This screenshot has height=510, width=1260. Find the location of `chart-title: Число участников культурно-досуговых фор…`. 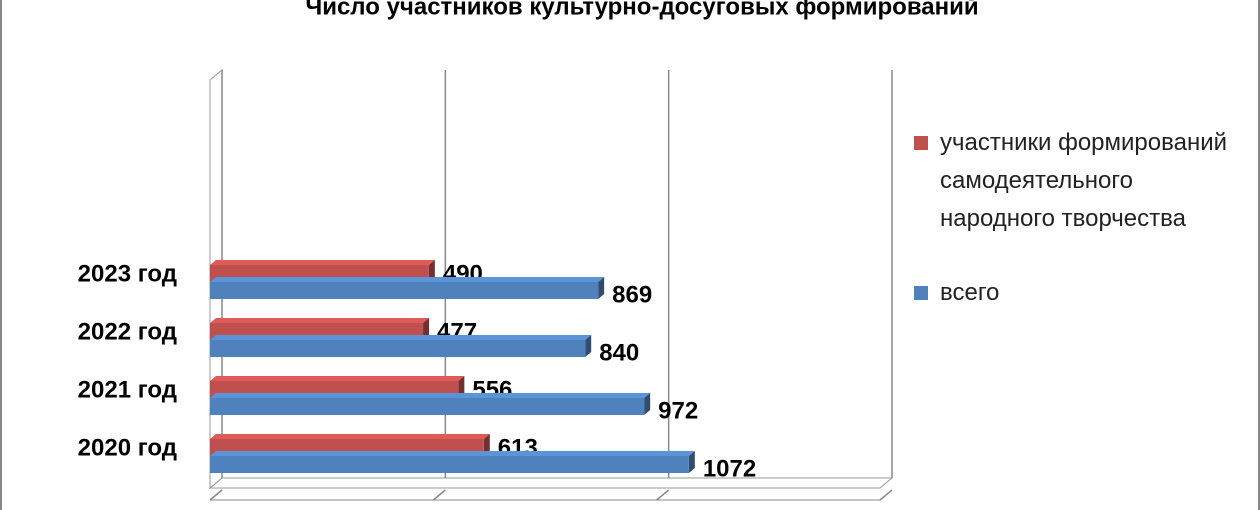

chart-title: Число участников культурно-досуговых фор… is located at coordinates (641, 10).